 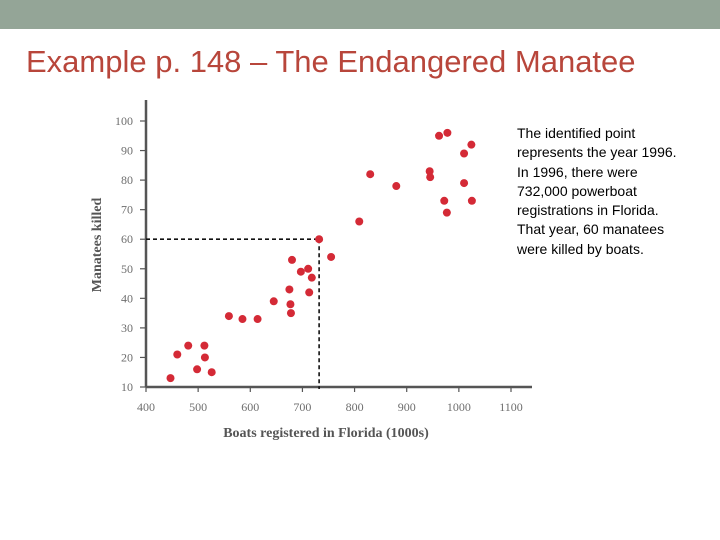 I want to click on x-tick-label: 1000, so click(x=459, y=407).